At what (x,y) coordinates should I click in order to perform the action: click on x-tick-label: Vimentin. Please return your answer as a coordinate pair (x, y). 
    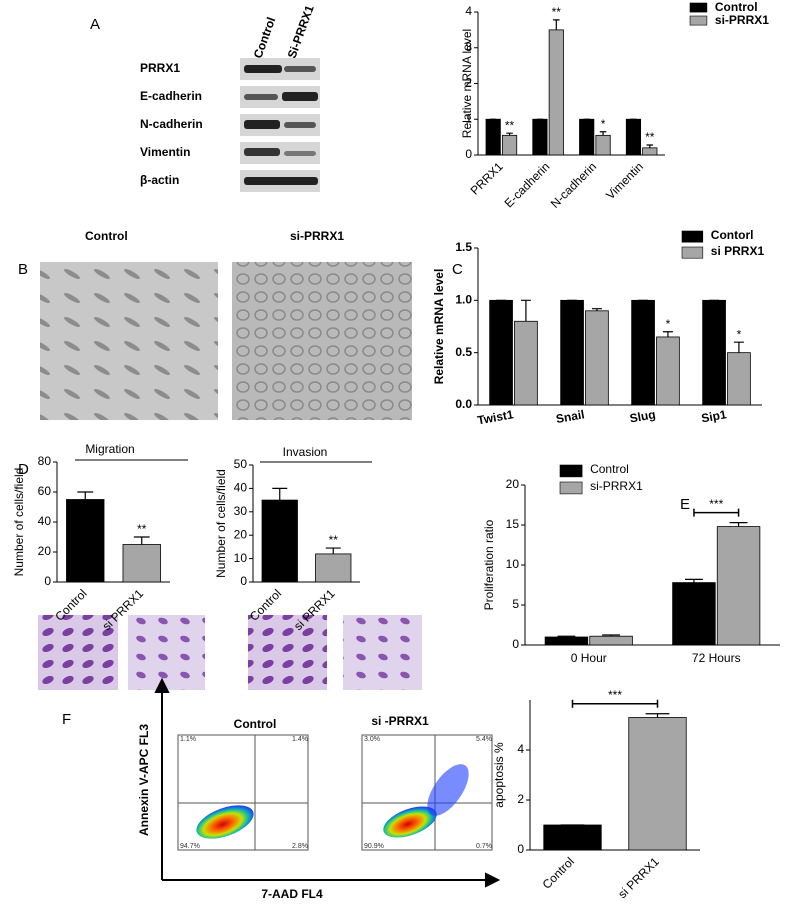
    Looking at the image, I should click on (624, 180).